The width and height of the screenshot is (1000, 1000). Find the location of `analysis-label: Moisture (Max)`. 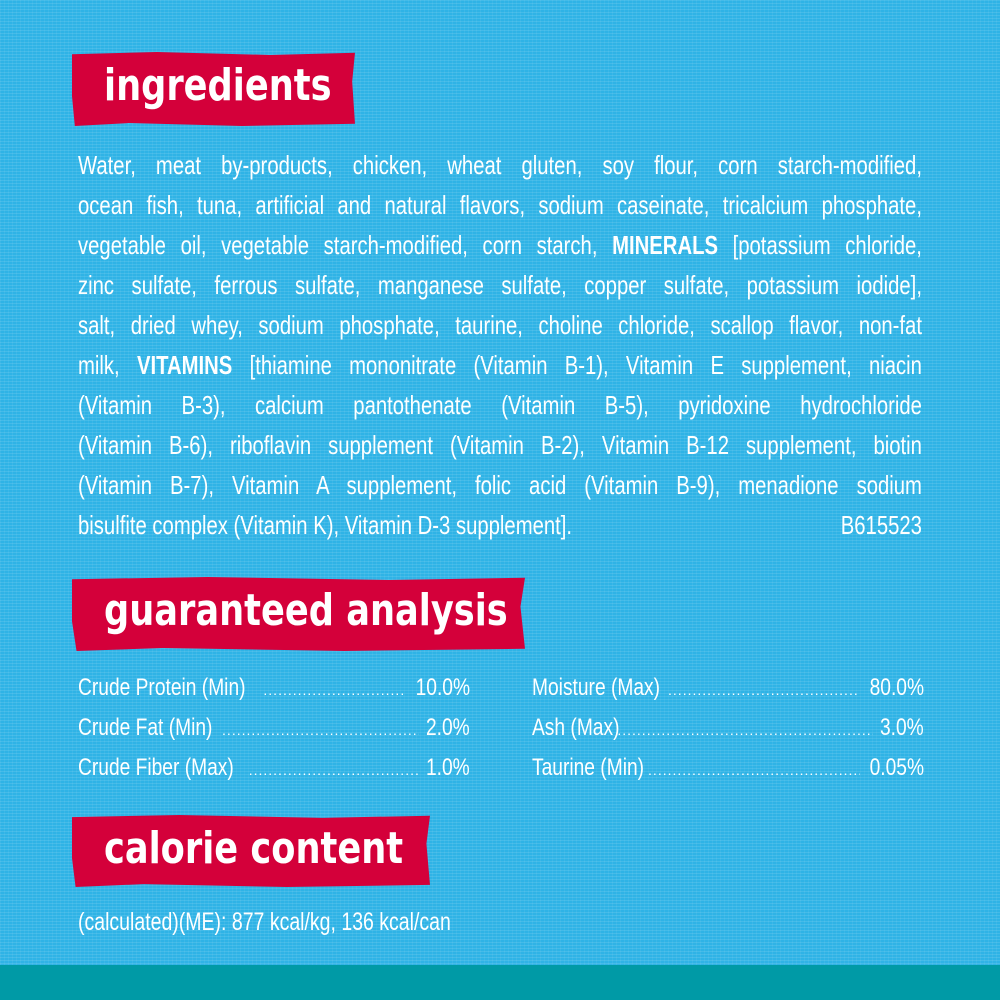

analysis-label: Moisture (Max) is located at coordinates (596, 687).